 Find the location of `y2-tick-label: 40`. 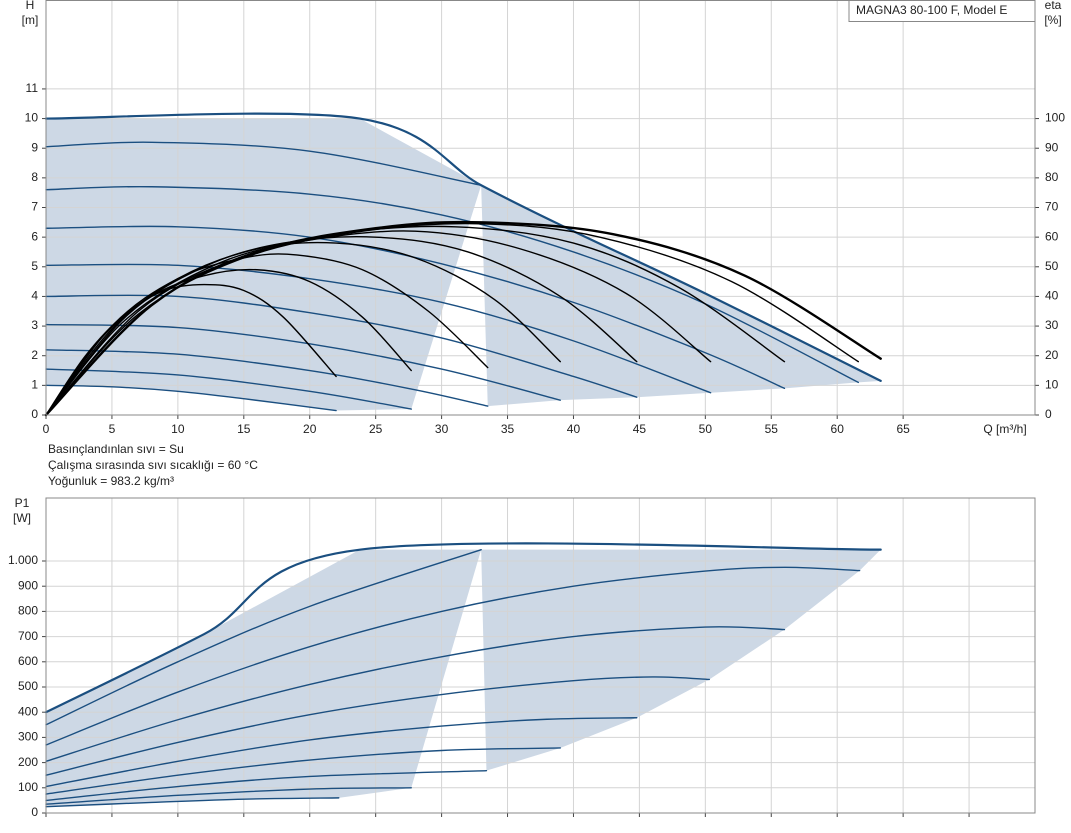

y2-tick-label: 40 is located at coordinates (1052, 296).